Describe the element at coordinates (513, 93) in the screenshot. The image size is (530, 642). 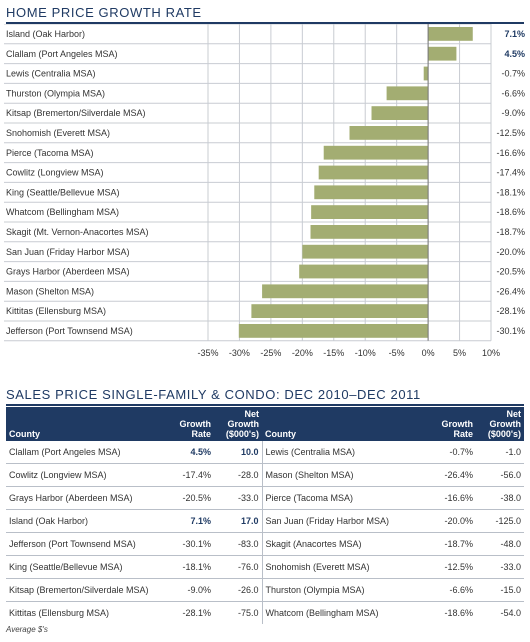
I see `value-label: -6.6%` at that location.